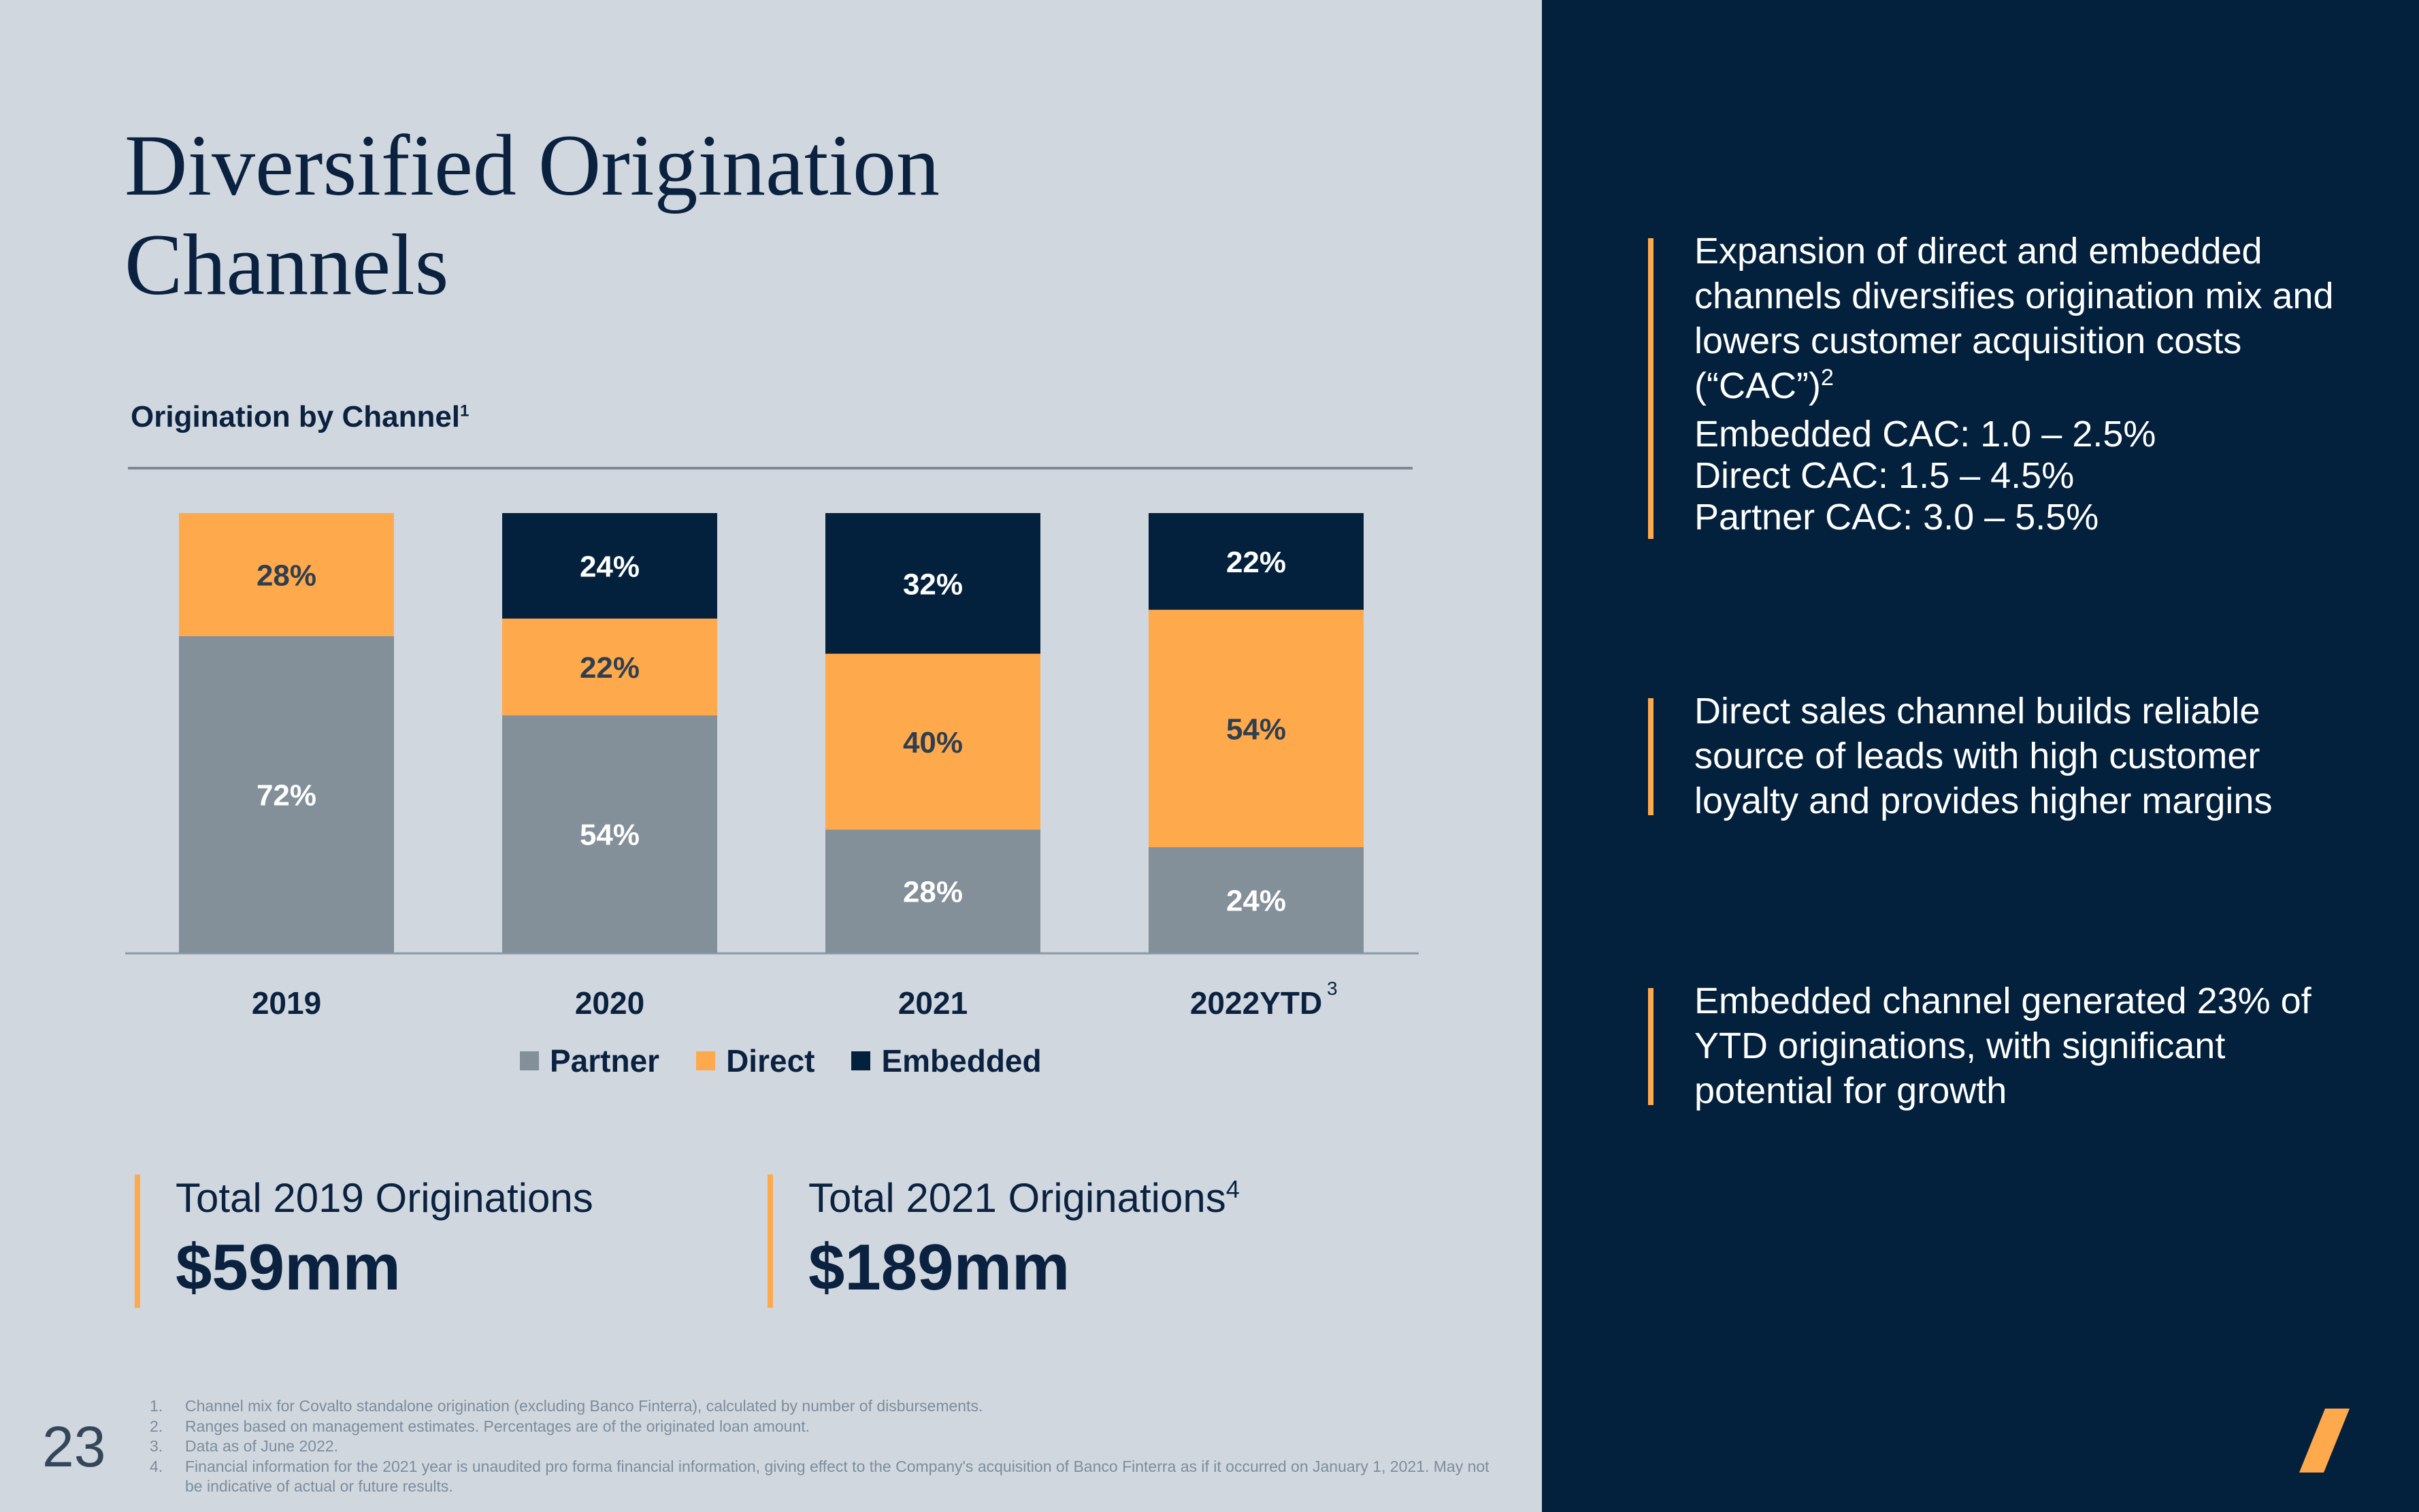 The image size is (2419, 1512). Describe the element at coordinates (771, 468) in the screenshot. I see `chart-top-rule` at that location.